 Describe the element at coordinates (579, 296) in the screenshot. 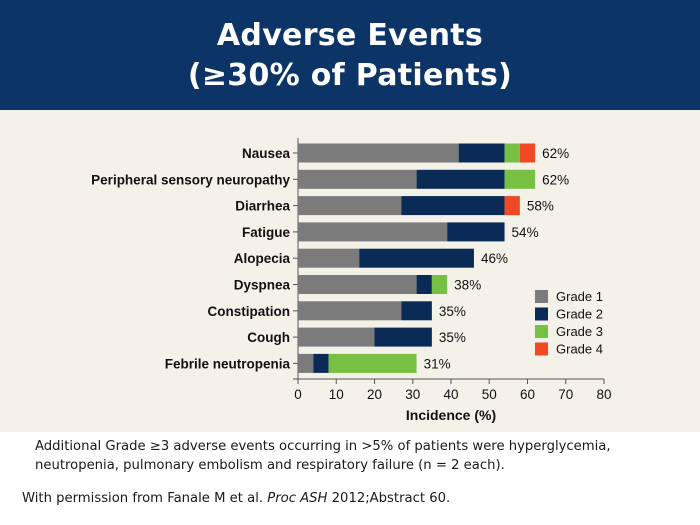

I see `legend-label: Grade 1` at that location.